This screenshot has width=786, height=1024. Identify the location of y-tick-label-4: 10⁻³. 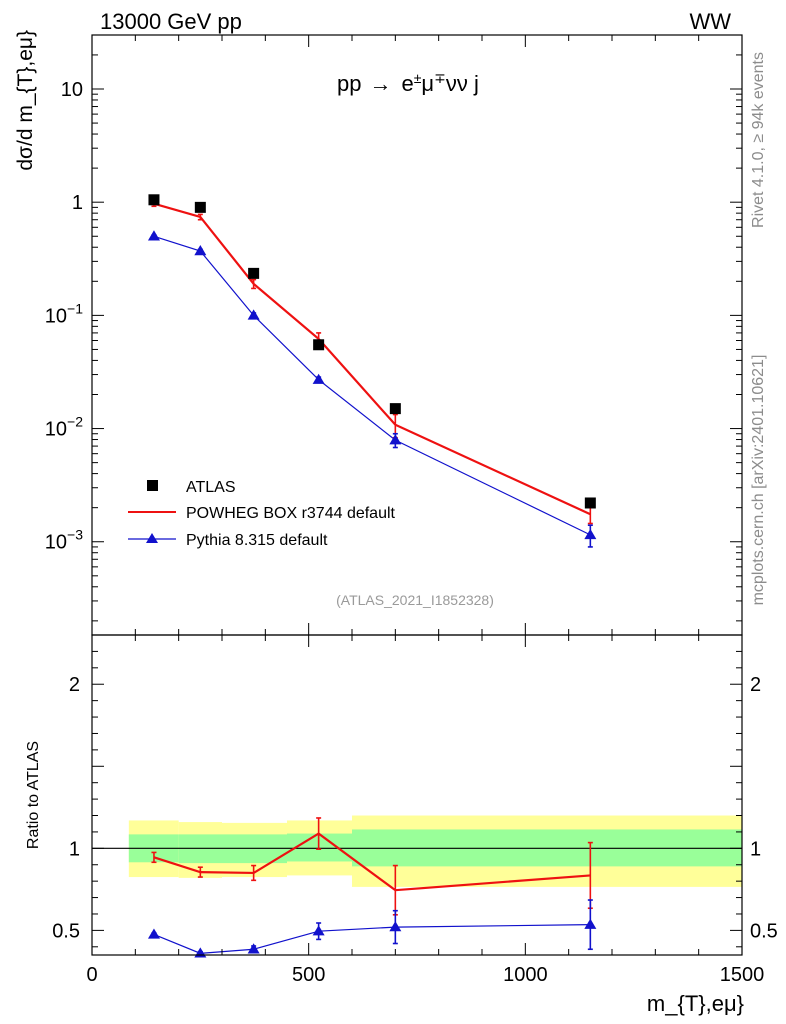
(64, 540).